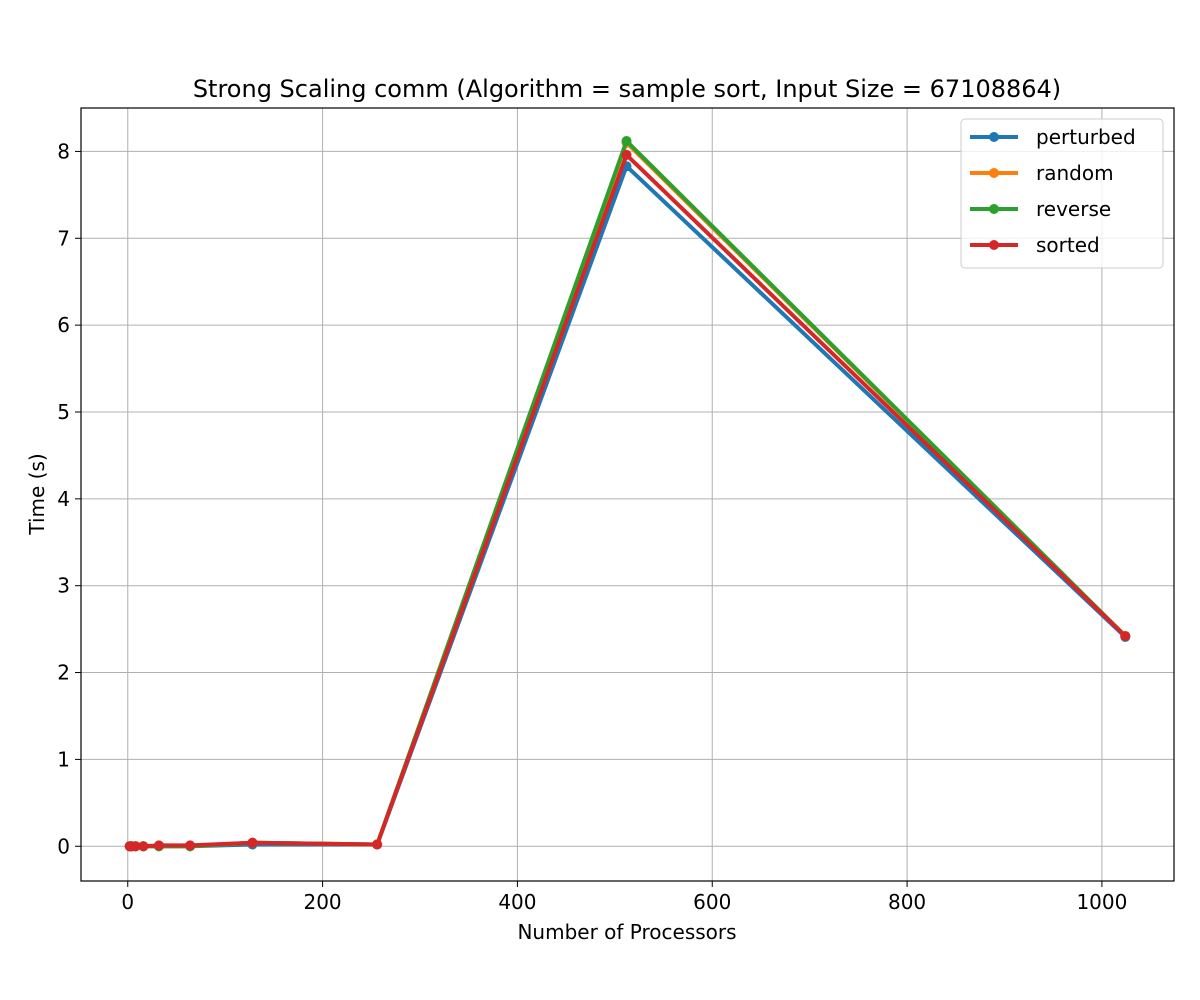 This screenshot has height=1000, width=1200. What do you see at coordinates (712, 902) in the screenshot?
I see `x-tick-label: 600` at bounding box center [712, 902].